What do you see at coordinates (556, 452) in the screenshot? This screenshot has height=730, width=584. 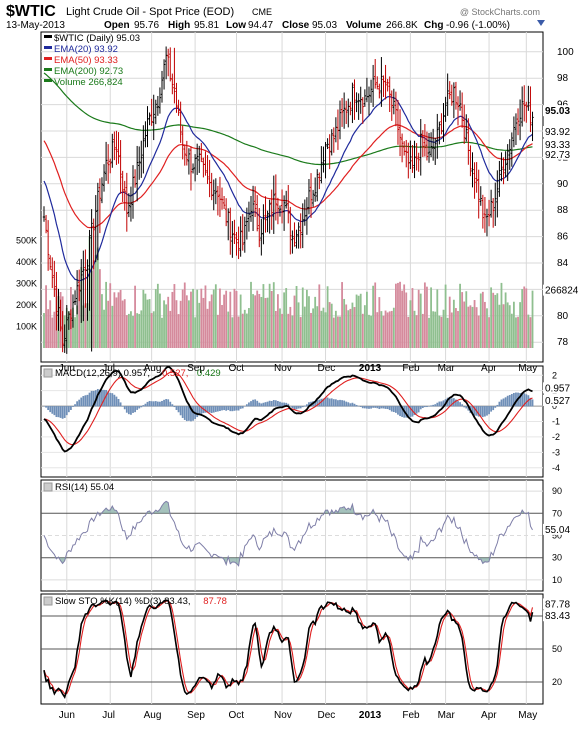 I see `macd-y-tick-label: -3` at bounding box center [556, 452].